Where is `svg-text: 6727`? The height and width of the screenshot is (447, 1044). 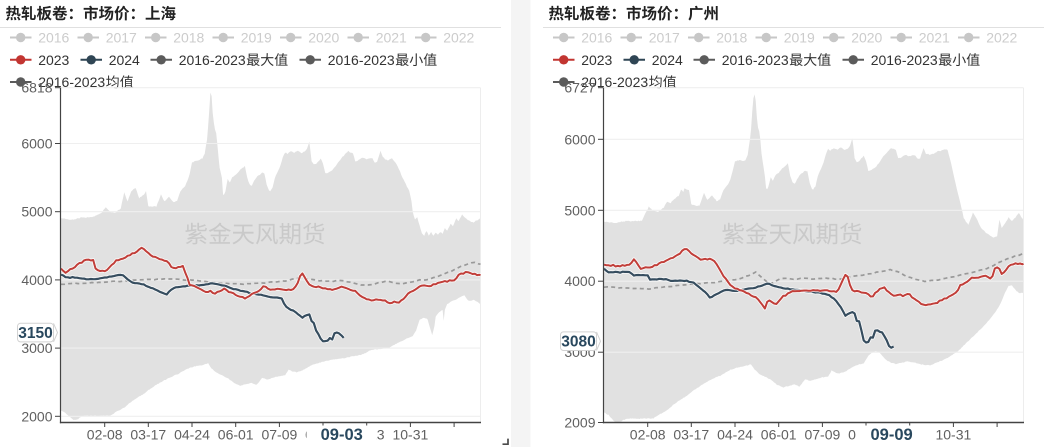 svg-text: 6727 is located at coordinates (579, 88).